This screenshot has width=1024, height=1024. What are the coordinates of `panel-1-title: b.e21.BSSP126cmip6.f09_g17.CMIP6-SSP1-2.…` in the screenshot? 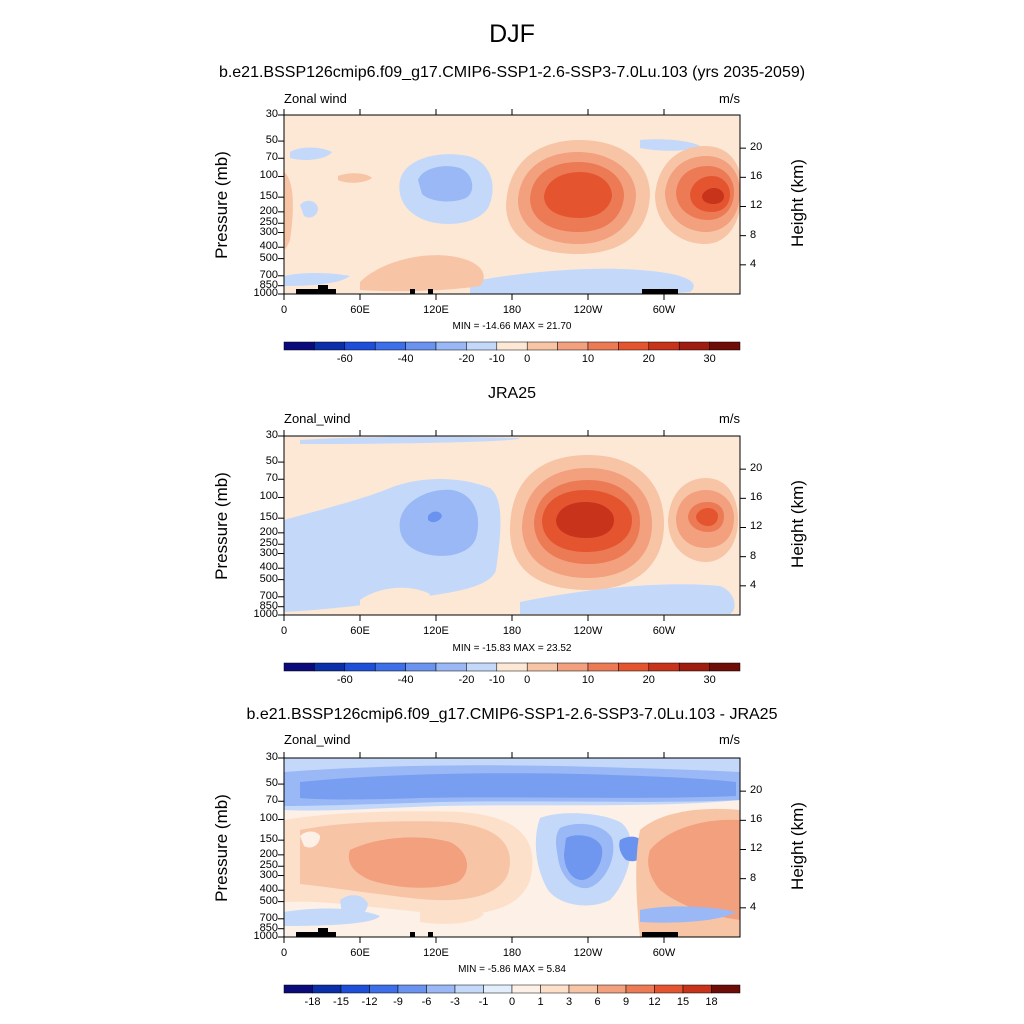 It's located at (512, 72).